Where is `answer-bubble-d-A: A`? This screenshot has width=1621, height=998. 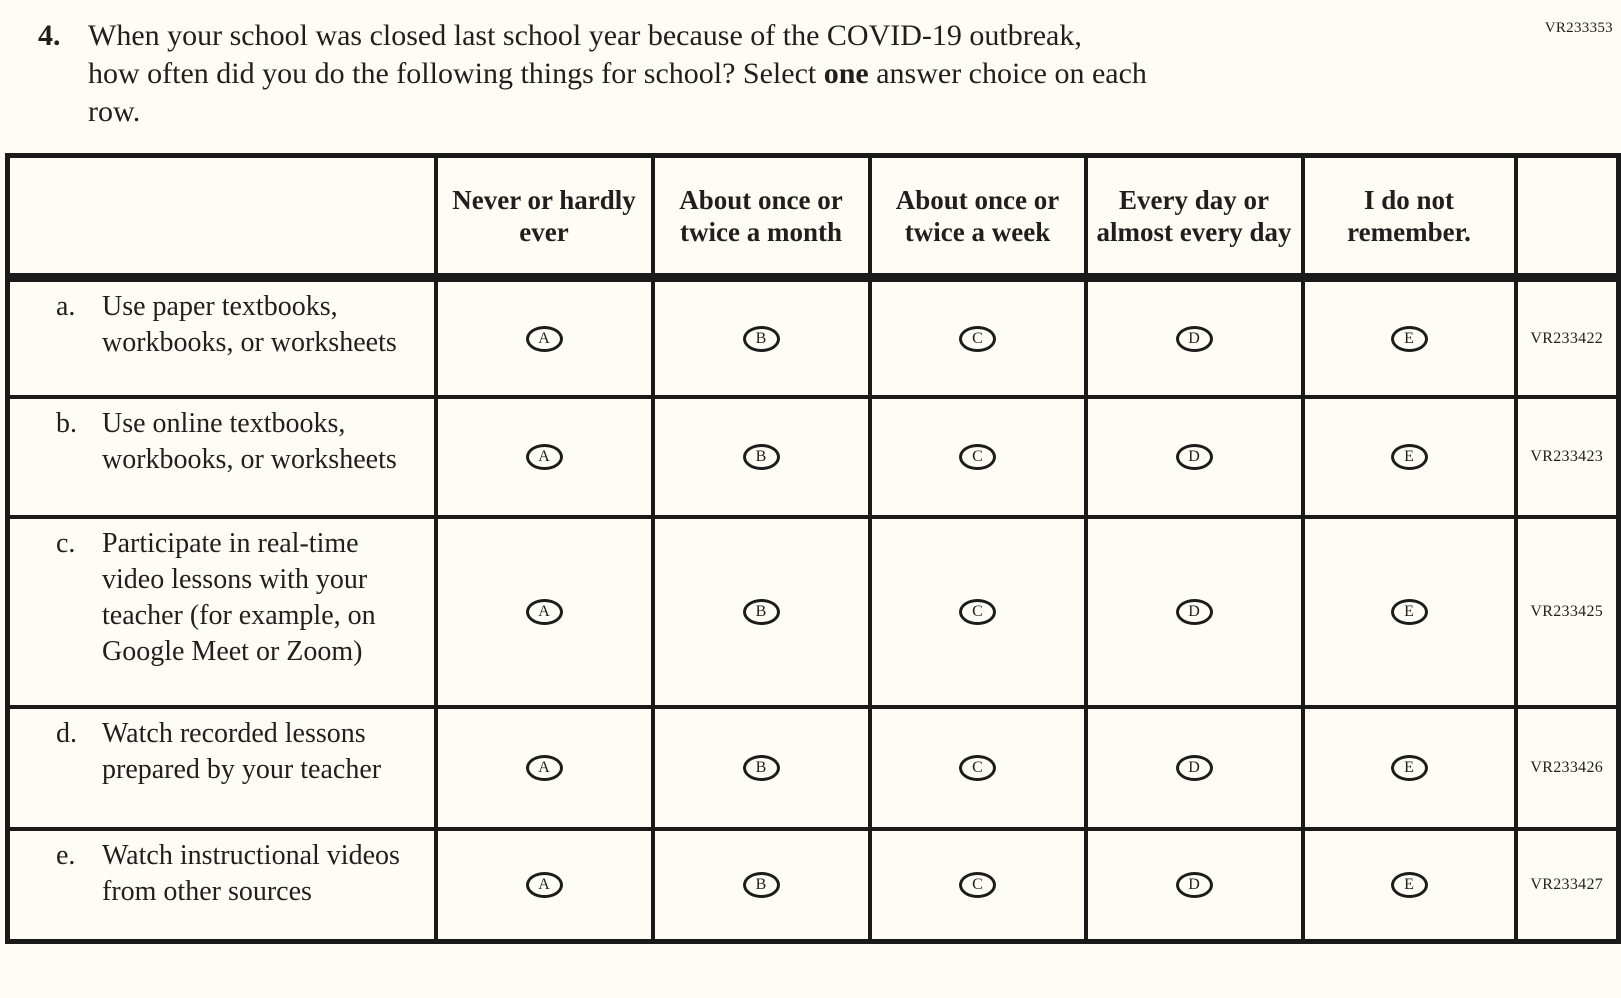 answer-bubble-d-A: A is located at coordinates (544, 768).